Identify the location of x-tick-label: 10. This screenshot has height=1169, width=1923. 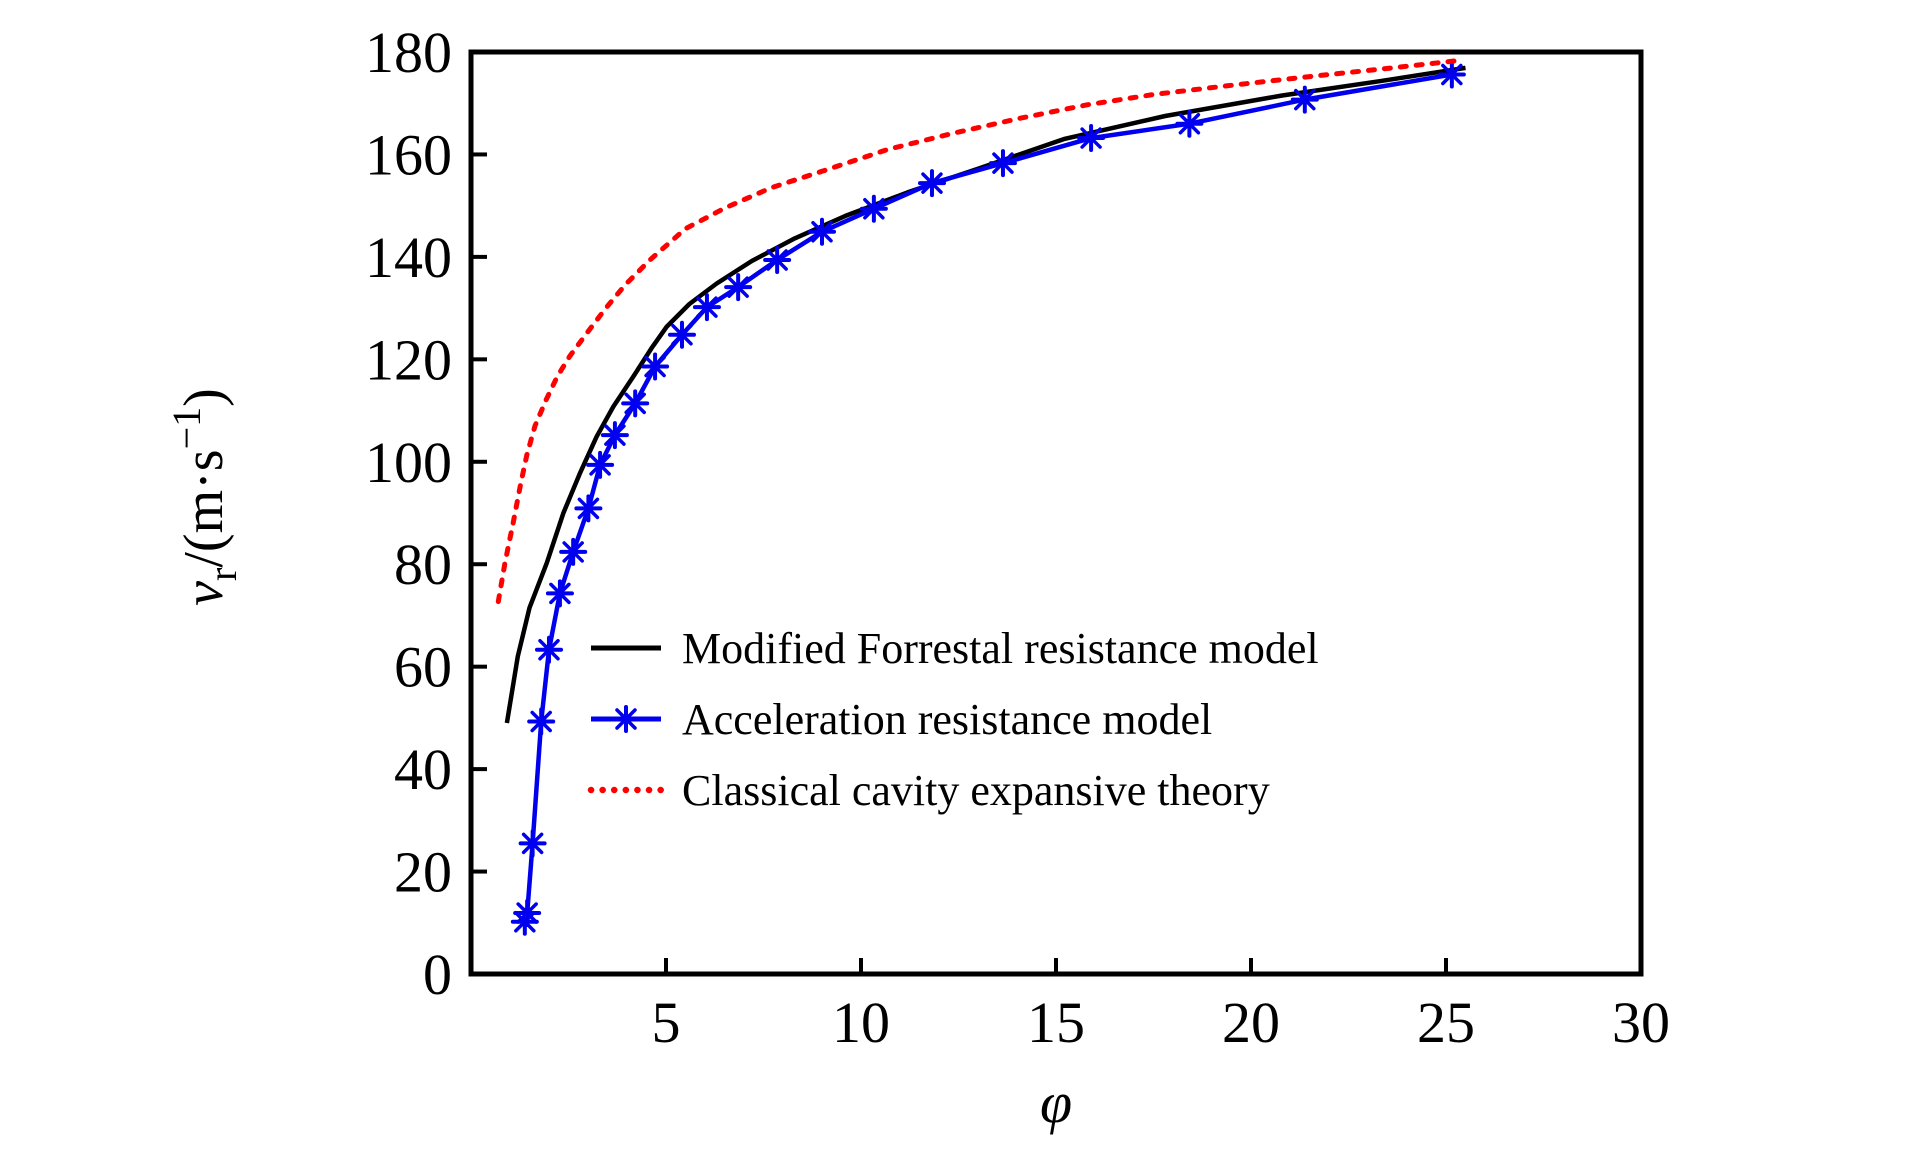
(861, 1022).